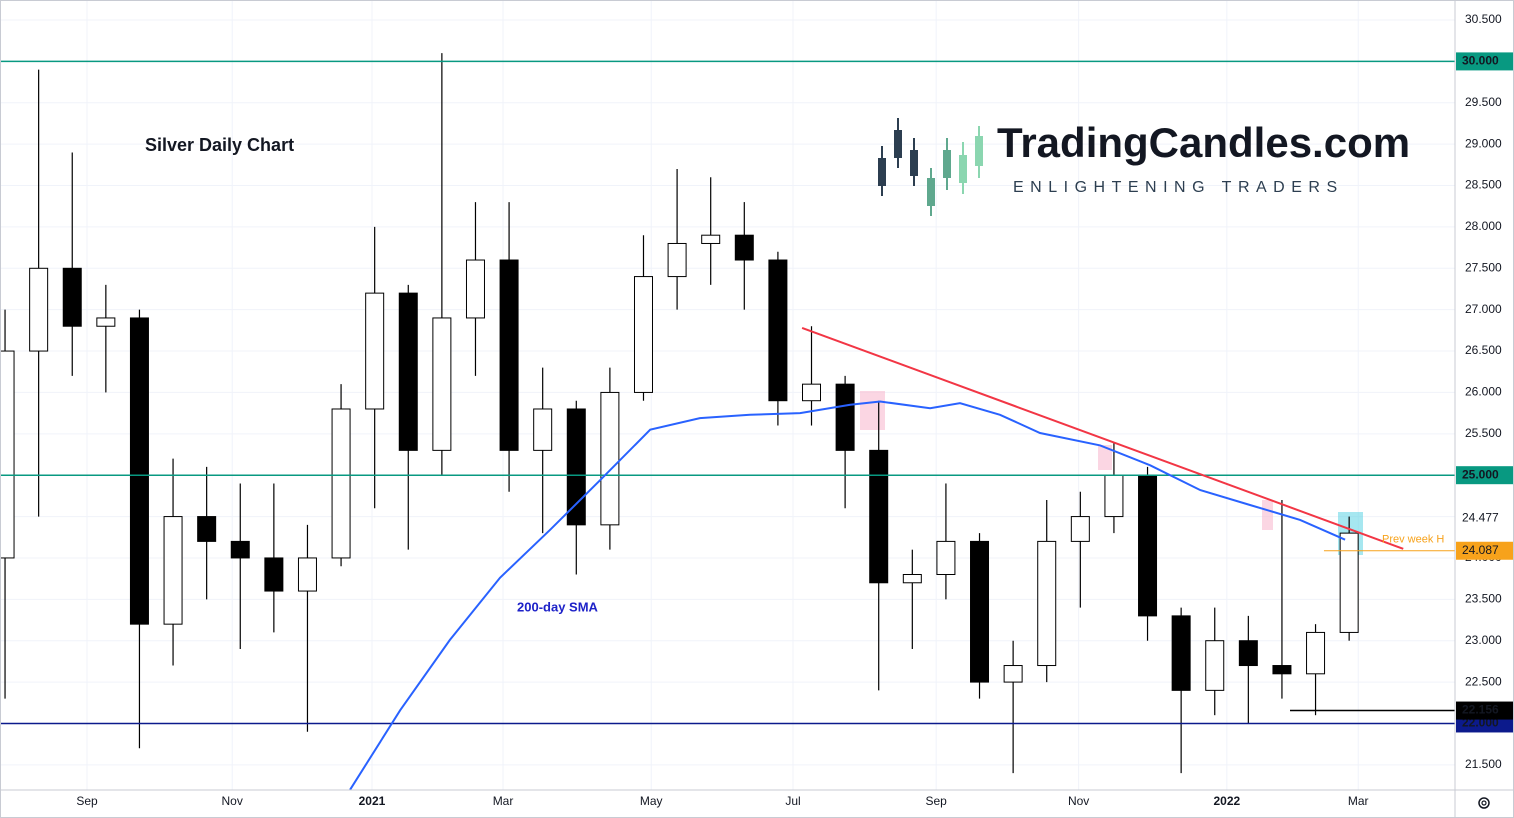 This screenshot has width=1514, height=818. What do you see at coordinates (372, 801) in the screenshot?
I see `x-tick-label: 2021` at bounding box center [372, 801].